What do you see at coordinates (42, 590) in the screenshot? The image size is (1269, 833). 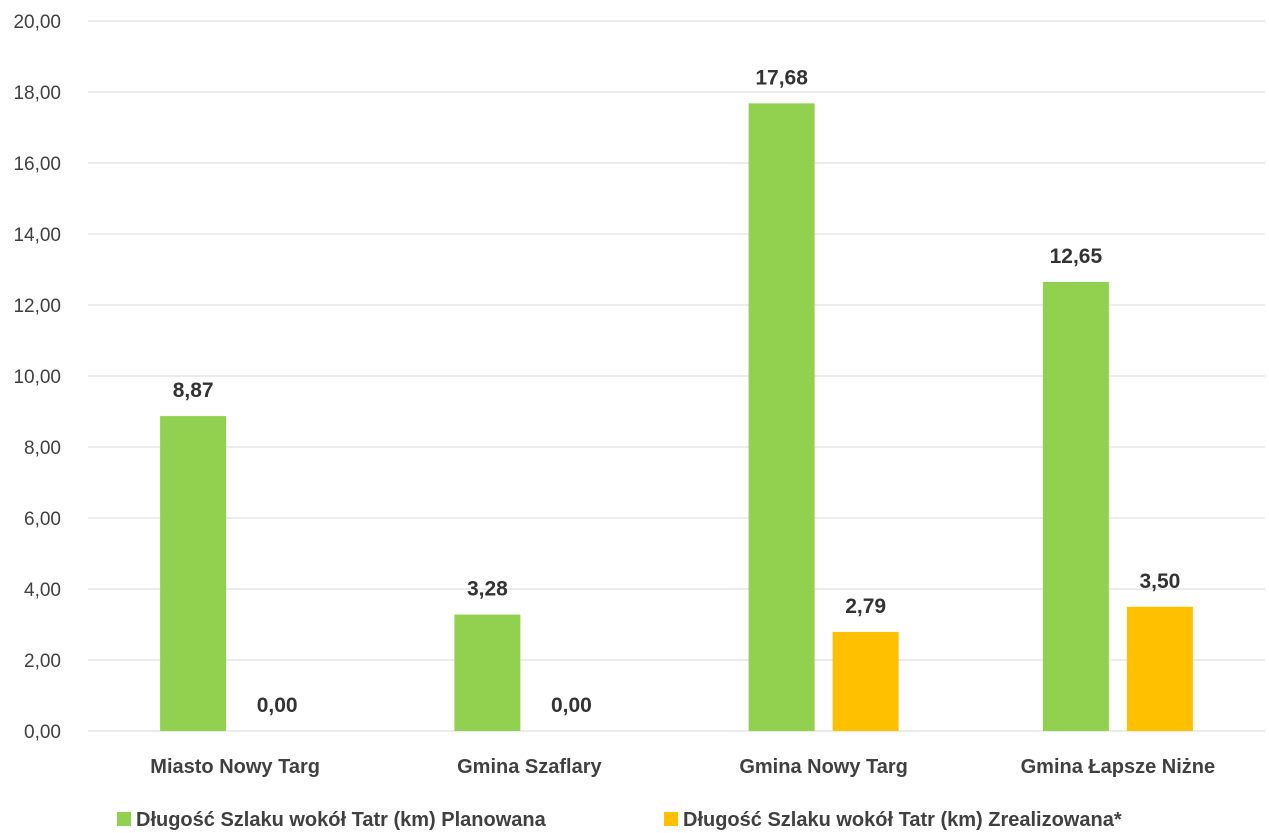 I see `y-tick-label: 4,00` at bounding box center [42, 590].